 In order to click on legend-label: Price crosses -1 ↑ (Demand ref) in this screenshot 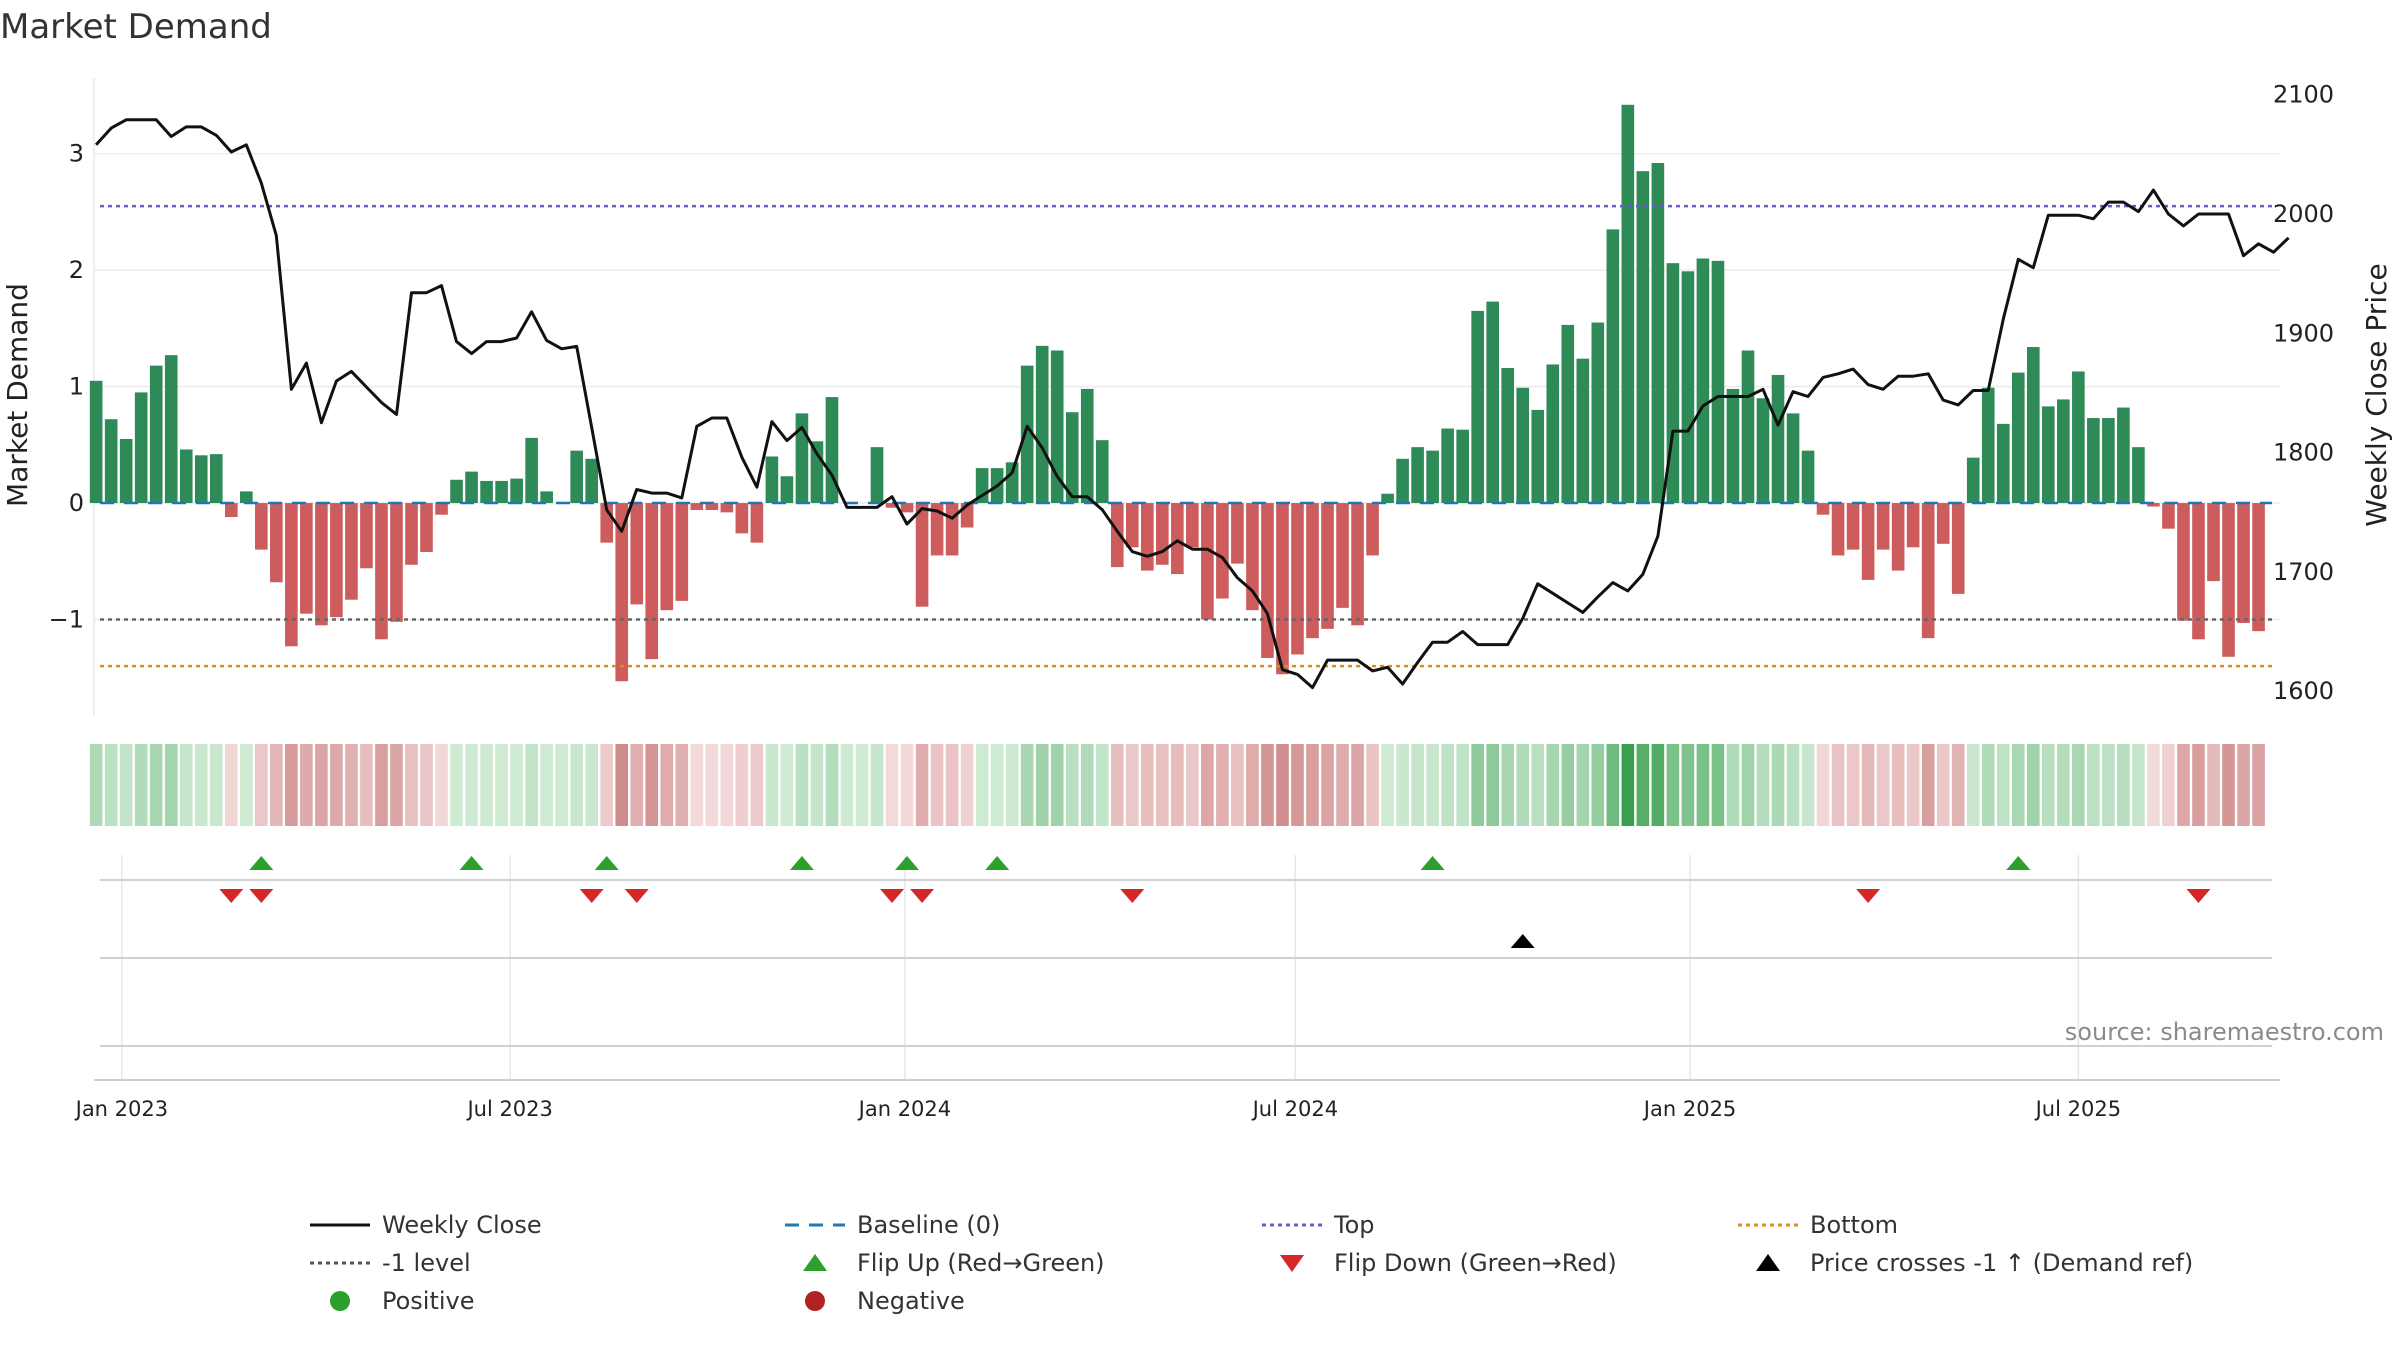, I will do `click(2001, 1263)`.